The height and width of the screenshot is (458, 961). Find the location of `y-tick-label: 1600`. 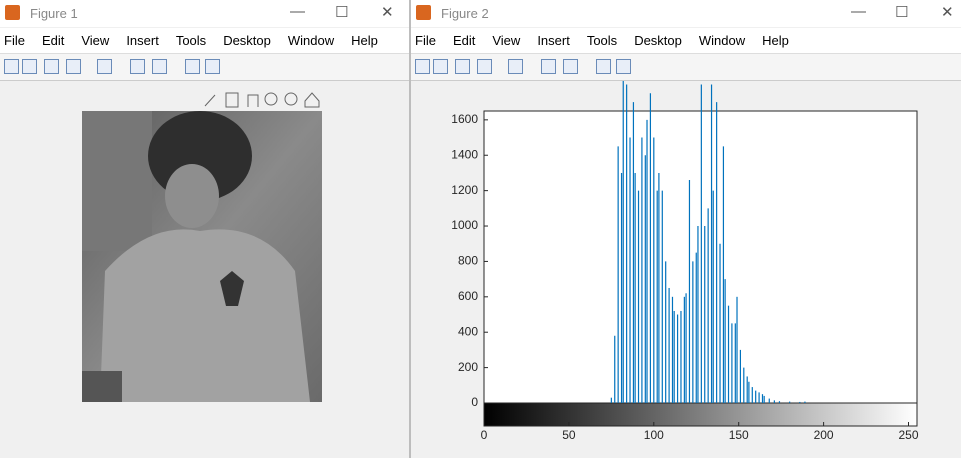

y-tick-label: 1600 is located at coordinates (464, 119).